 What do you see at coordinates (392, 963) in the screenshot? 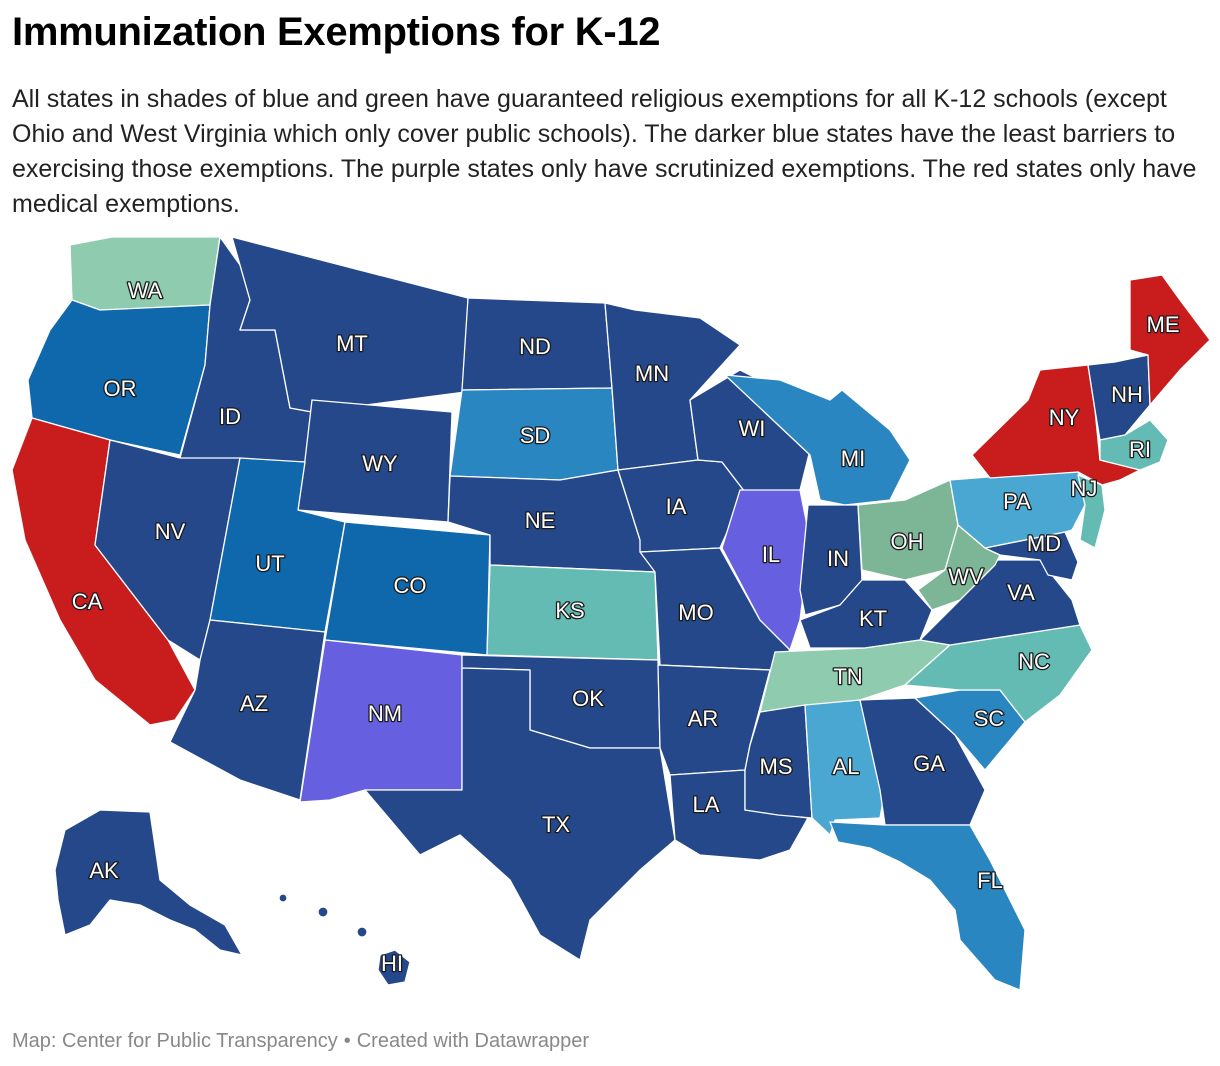
I see `state-label-hi: HI` at bounding box center [392, 963].